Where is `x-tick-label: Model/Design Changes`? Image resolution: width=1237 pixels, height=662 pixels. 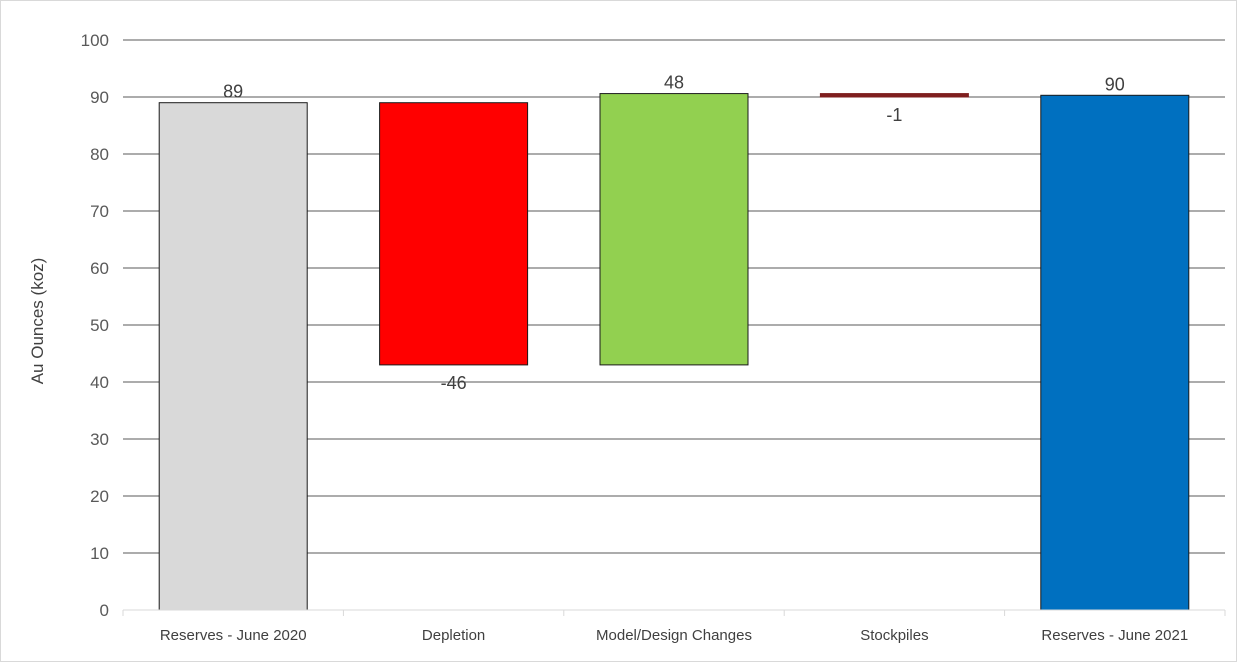 x-tick-label: Model/Design Changes is located at coordinates (674, 635).